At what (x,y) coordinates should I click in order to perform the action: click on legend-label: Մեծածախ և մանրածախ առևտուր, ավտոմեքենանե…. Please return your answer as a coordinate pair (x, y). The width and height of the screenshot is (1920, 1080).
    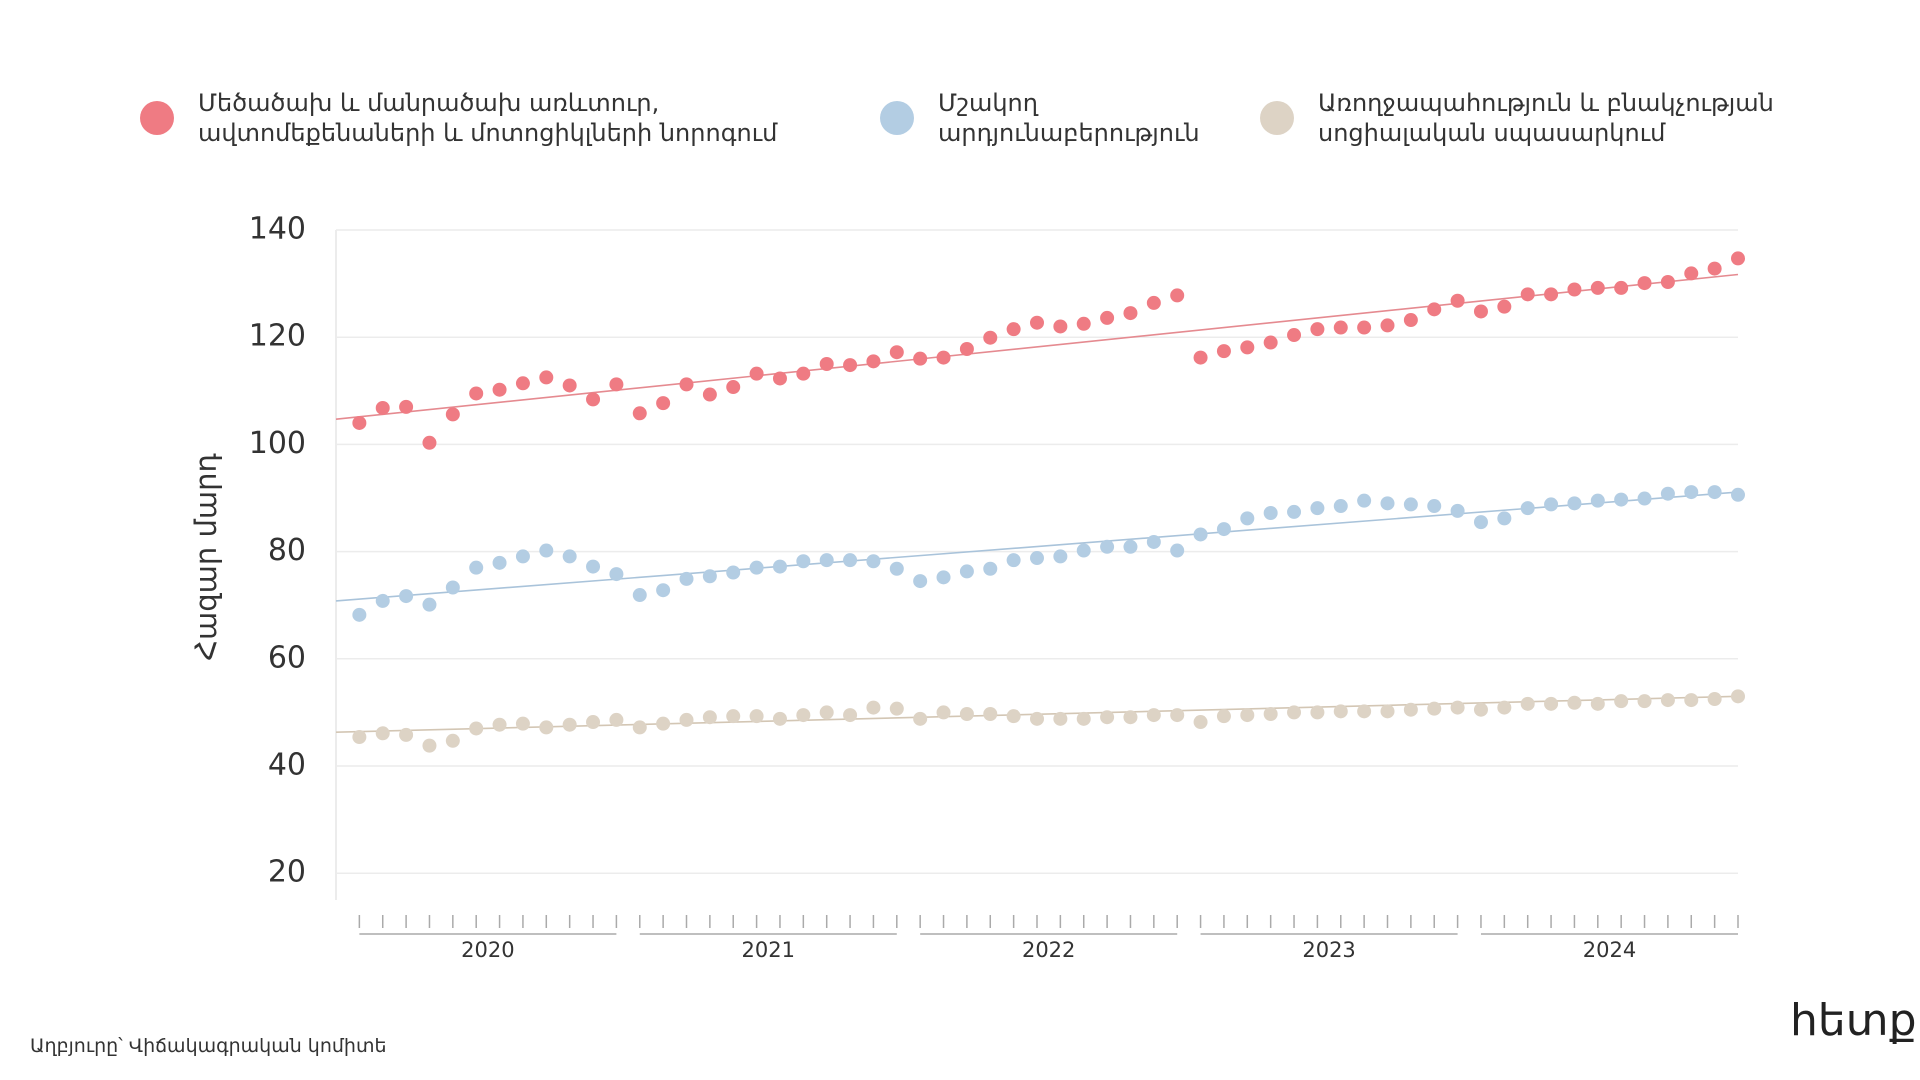
    Looking at the image, I should click on (488, 118).